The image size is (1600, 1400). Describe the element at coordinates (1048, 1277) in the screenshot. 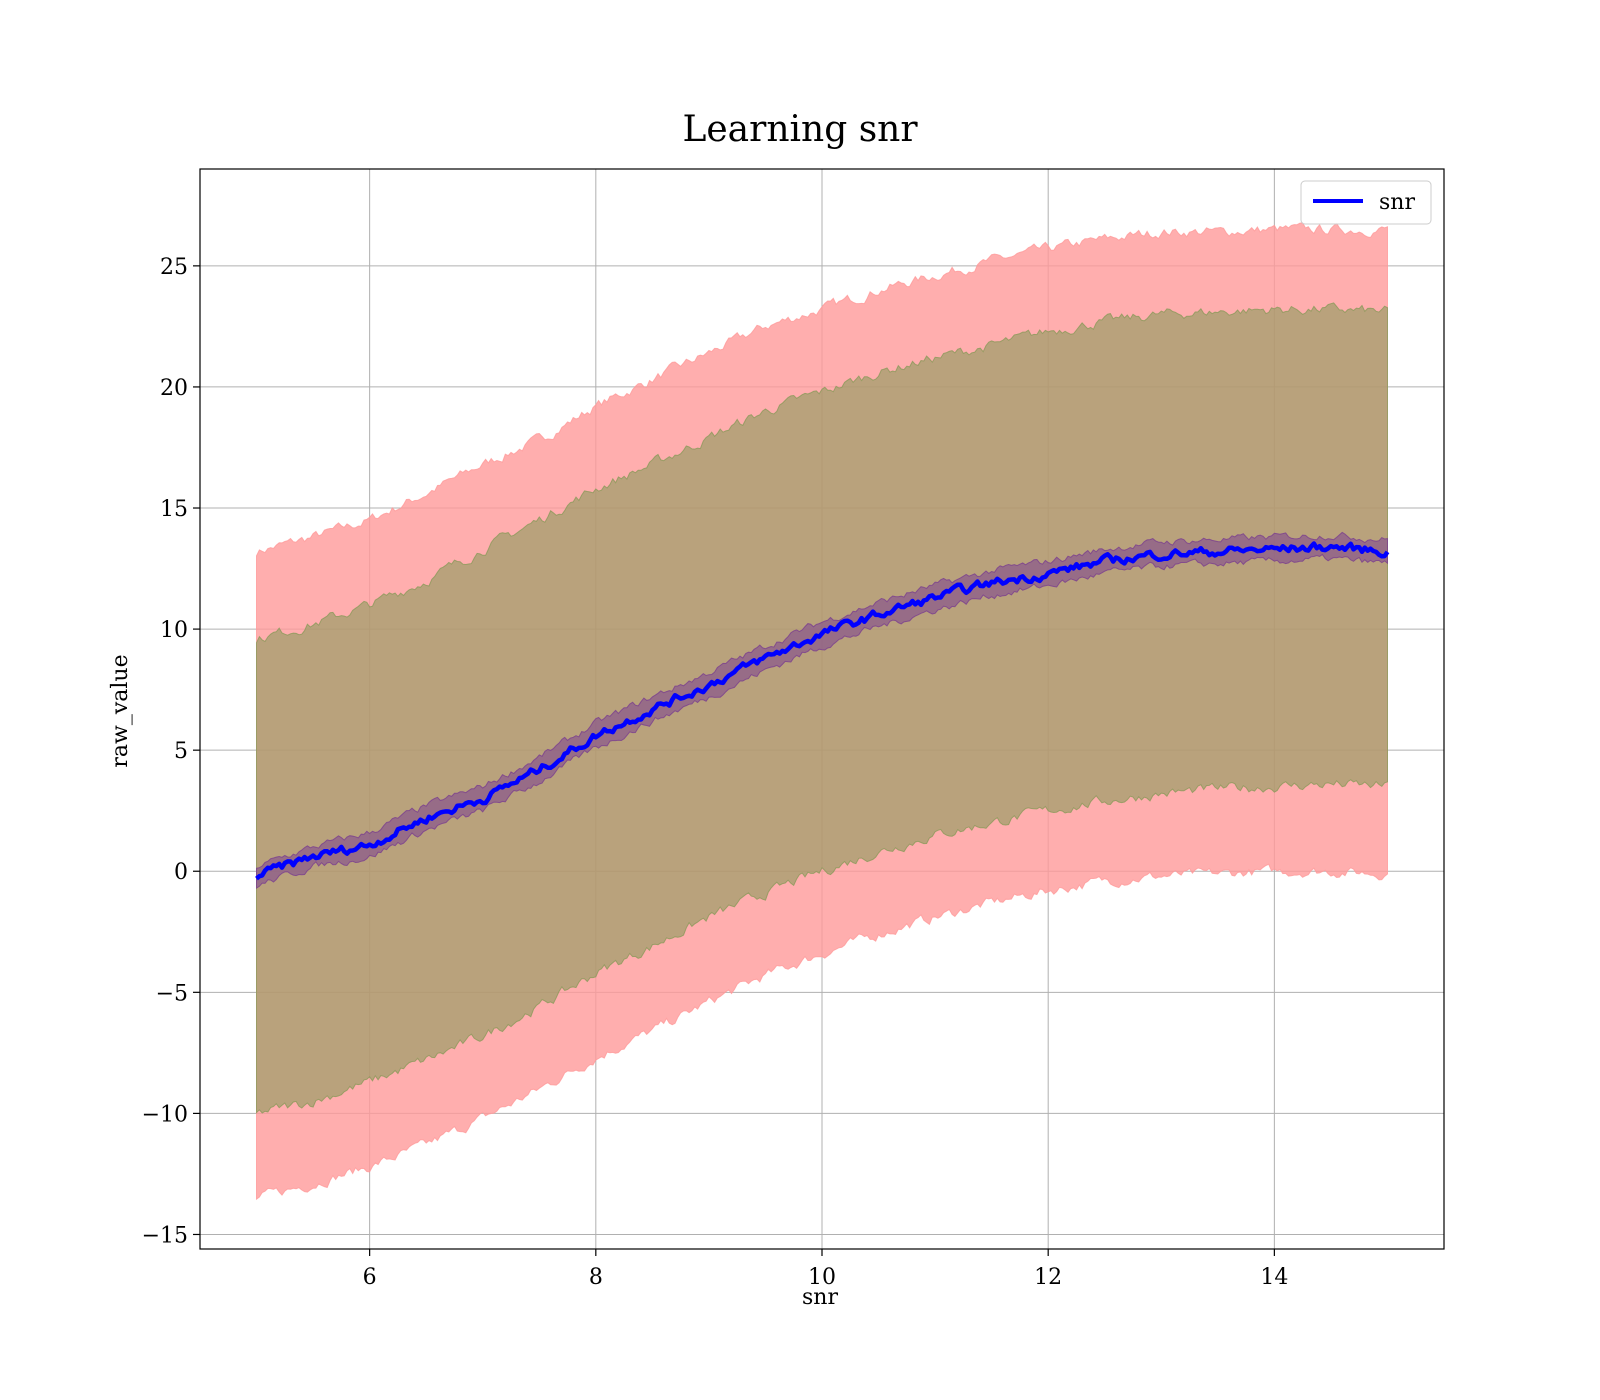

I see `x-tick-label: 12` at that location.